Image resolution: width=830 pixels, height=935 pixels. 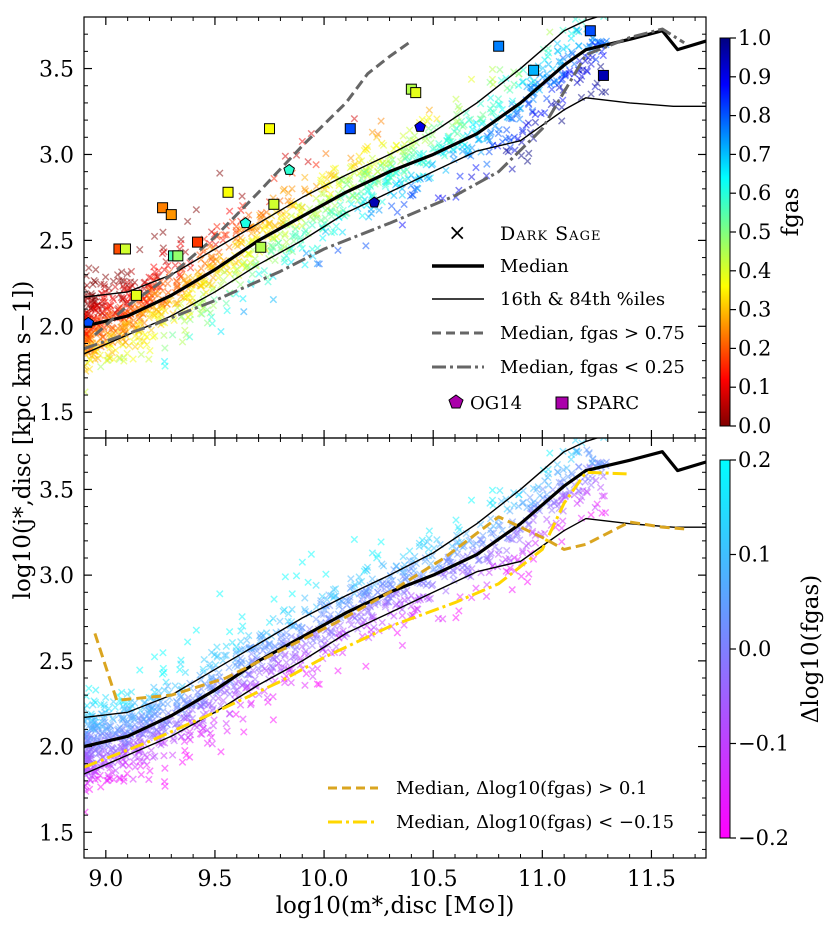 What do you see at coordinates (754, 555) in the screenshot?
I see `colorbar-tick-label: 0.1` at bounding box center [754, 555].